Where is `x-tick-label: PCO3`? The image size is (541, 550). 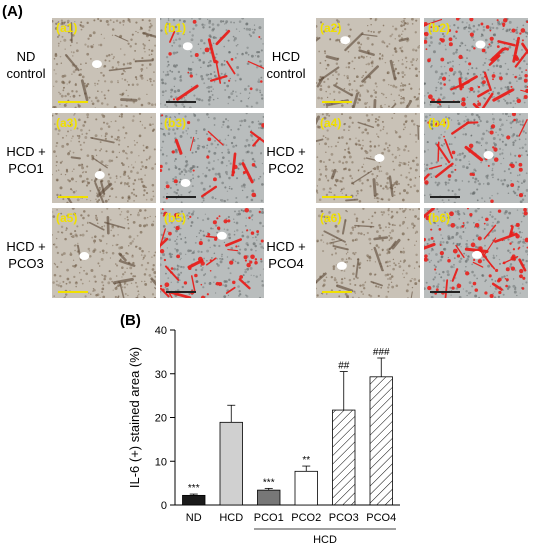
x-tick-label: PCO3 is located at coordinates (344, 518).